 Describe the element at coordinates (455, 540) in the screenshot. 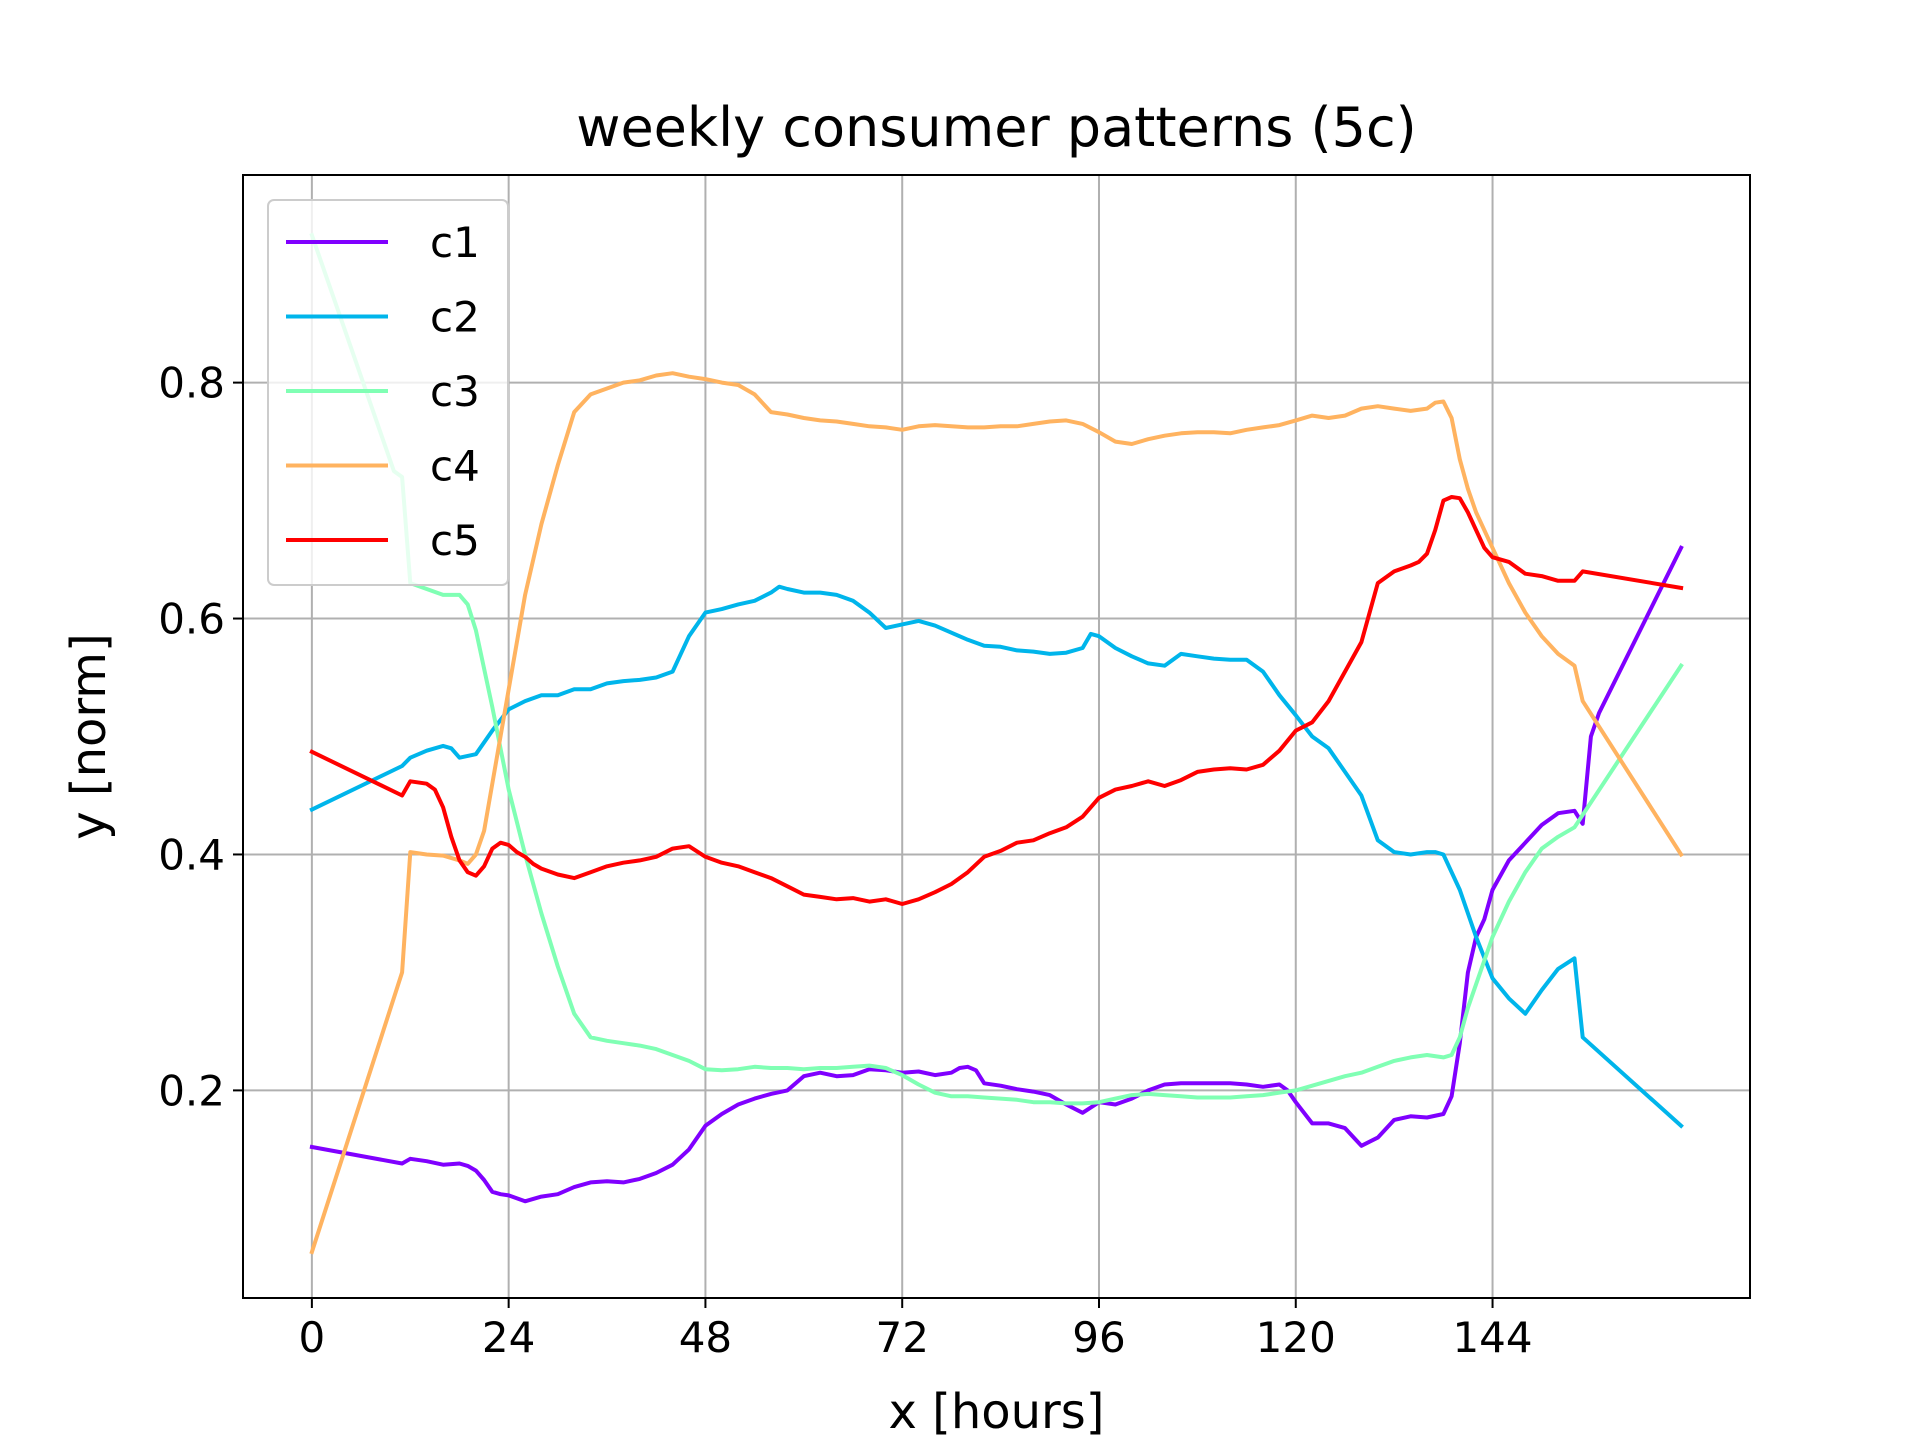

I see `legend-label-c5: c5` at that location.